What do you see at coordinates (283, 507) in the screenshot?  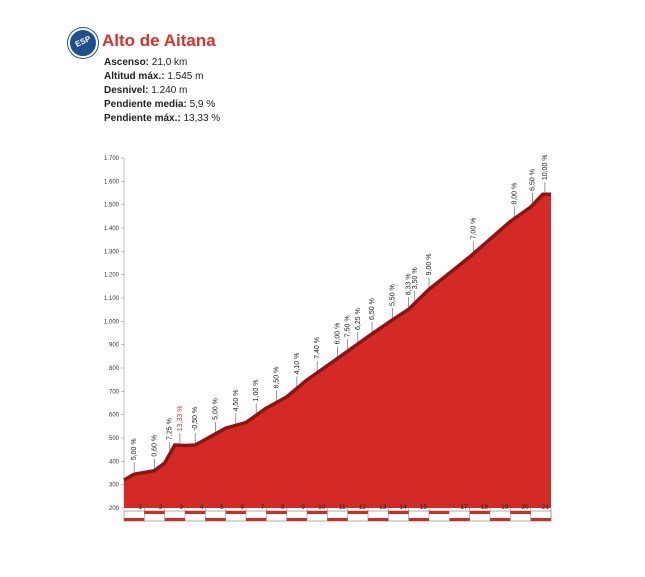 I see `x-tick-label: 8` at bounding box center [283, 507].